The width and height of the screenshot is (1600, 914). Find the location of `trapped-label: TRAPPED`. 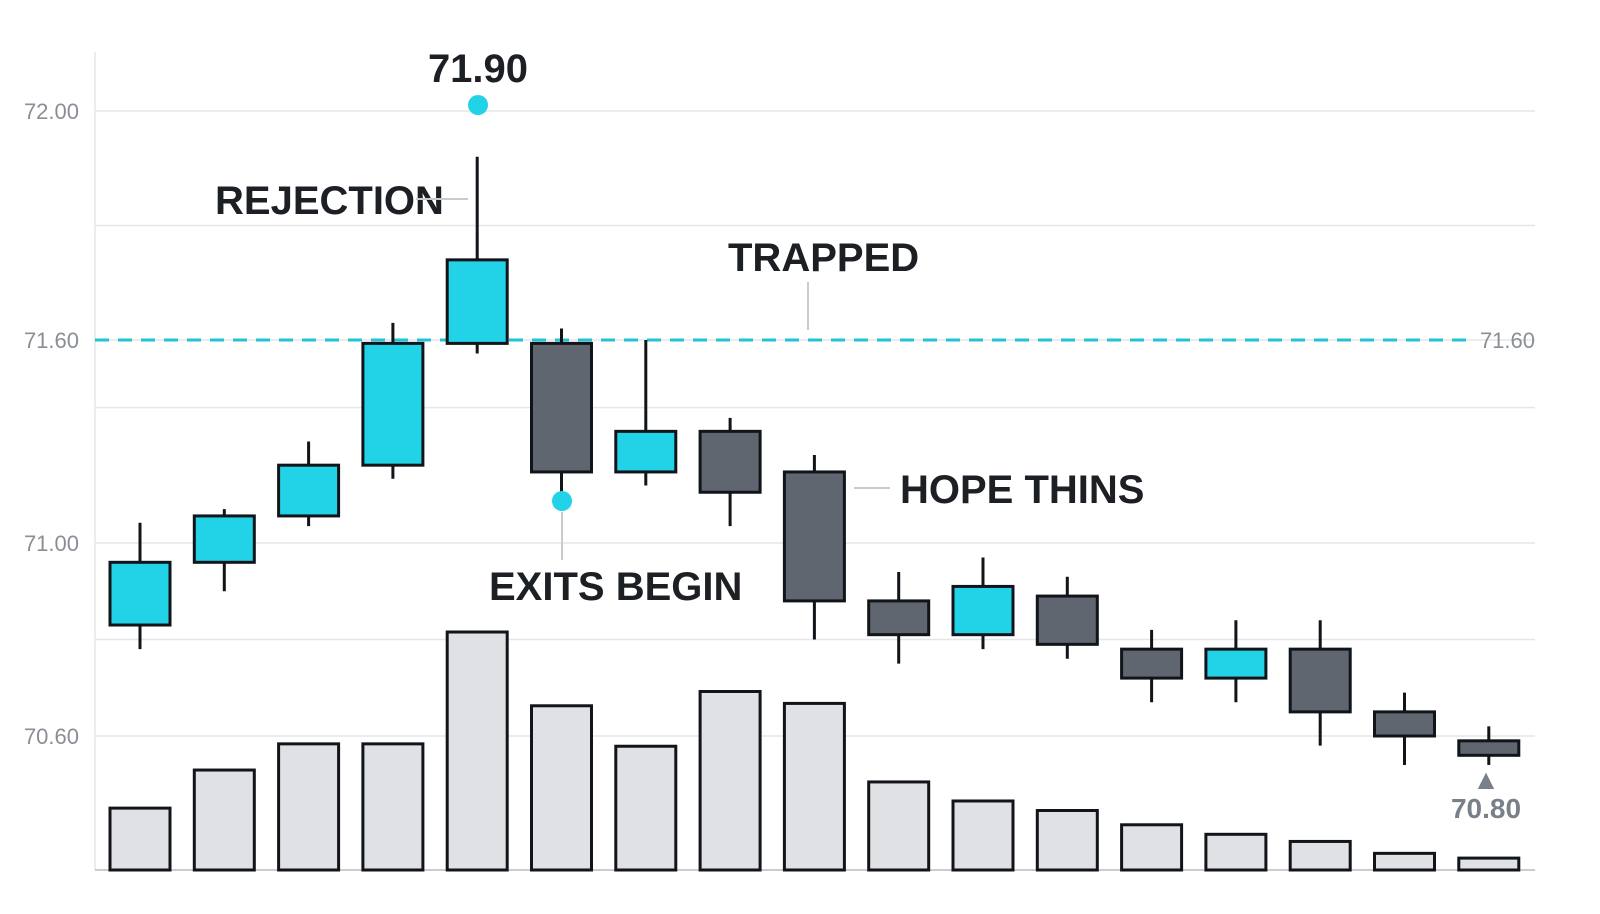

trapped-label: TRAPPED is located at coordinates (823, 258).